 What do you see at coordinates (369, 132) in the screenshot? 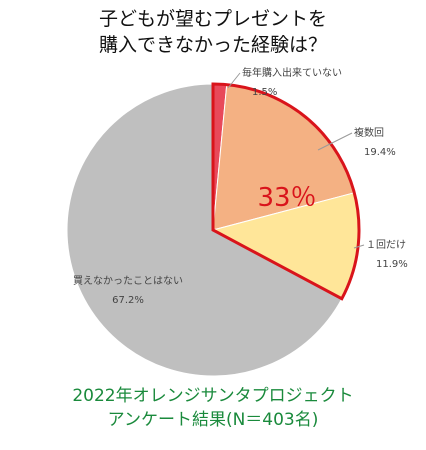
I see `slice-label-2: 複数回` at bounding box center [369, 132].